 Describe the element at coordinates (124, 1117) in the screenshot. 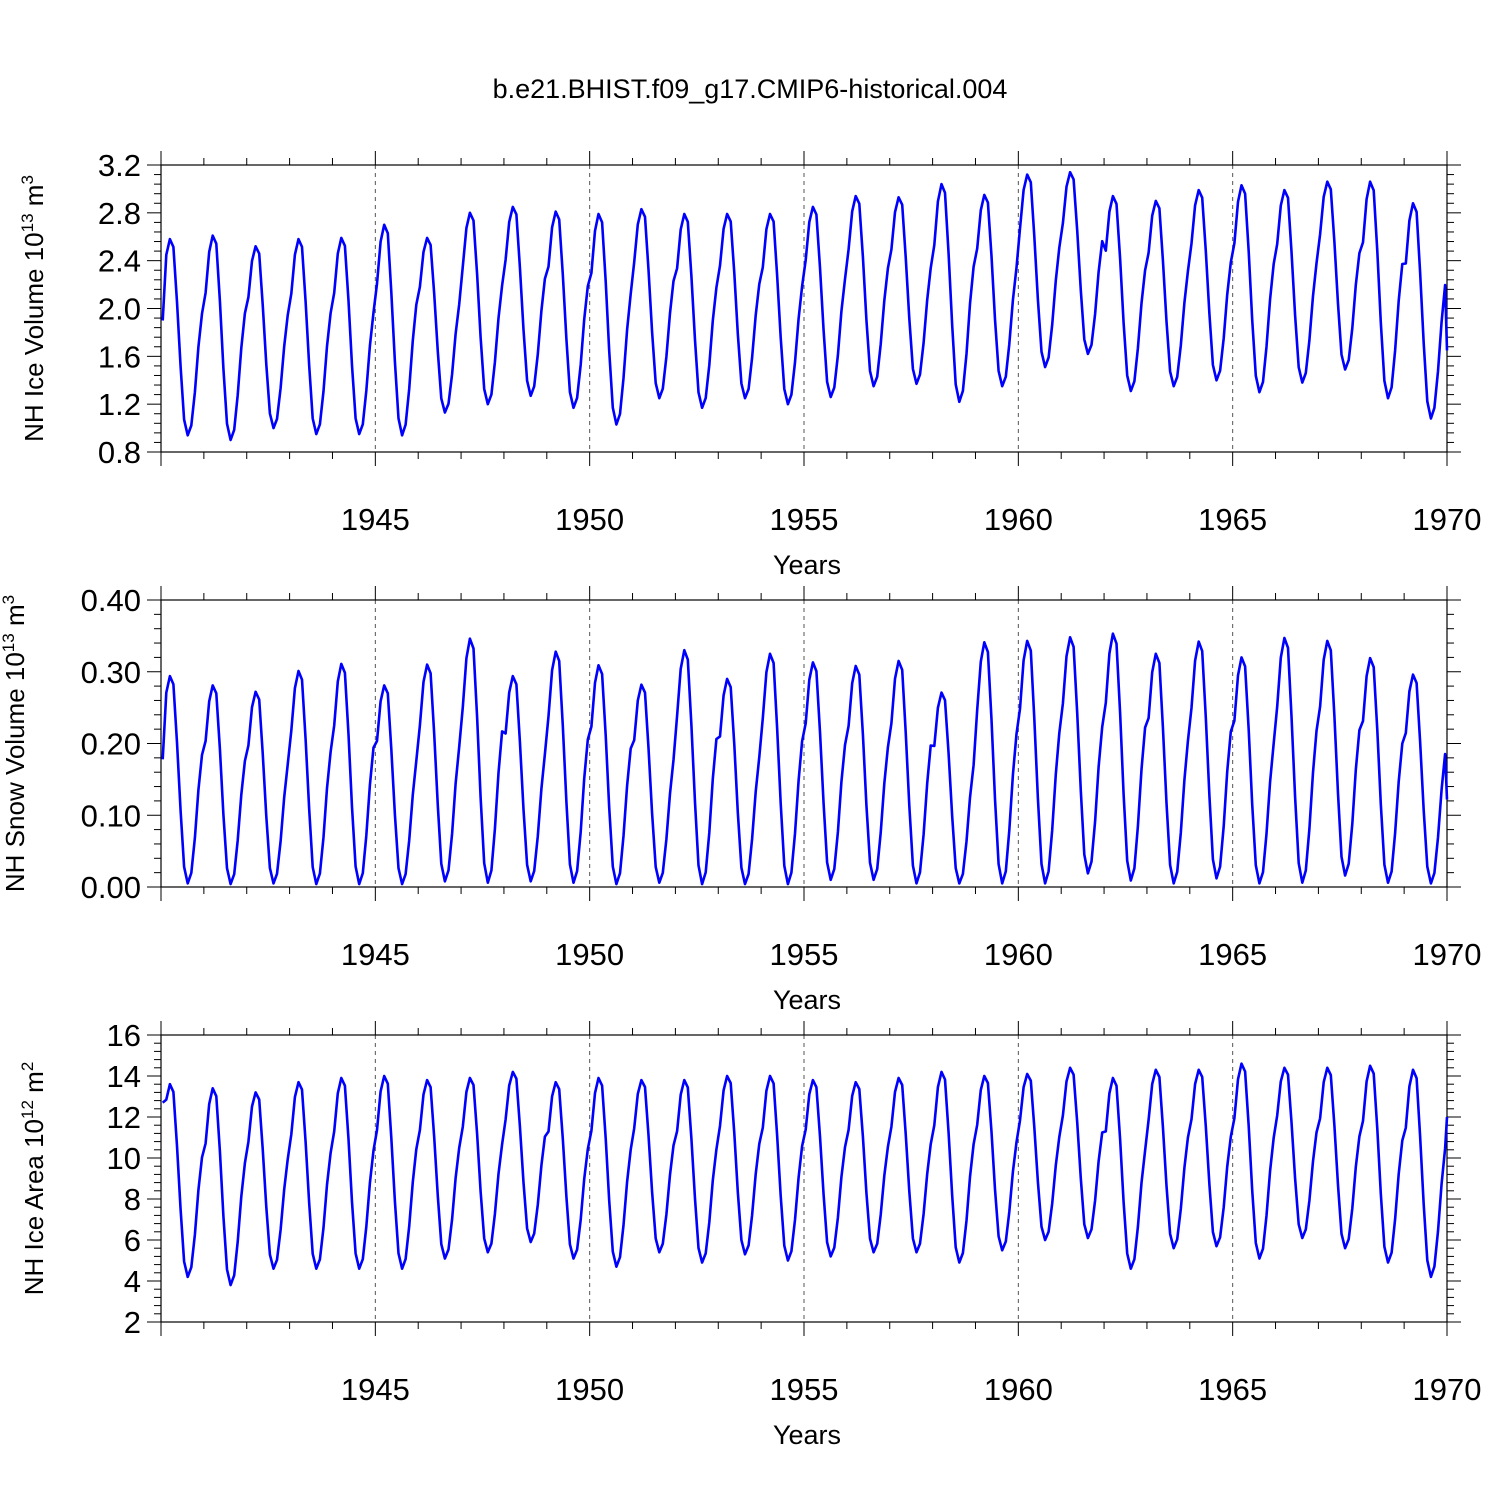

I see `y-tick-label: 12` at that location.